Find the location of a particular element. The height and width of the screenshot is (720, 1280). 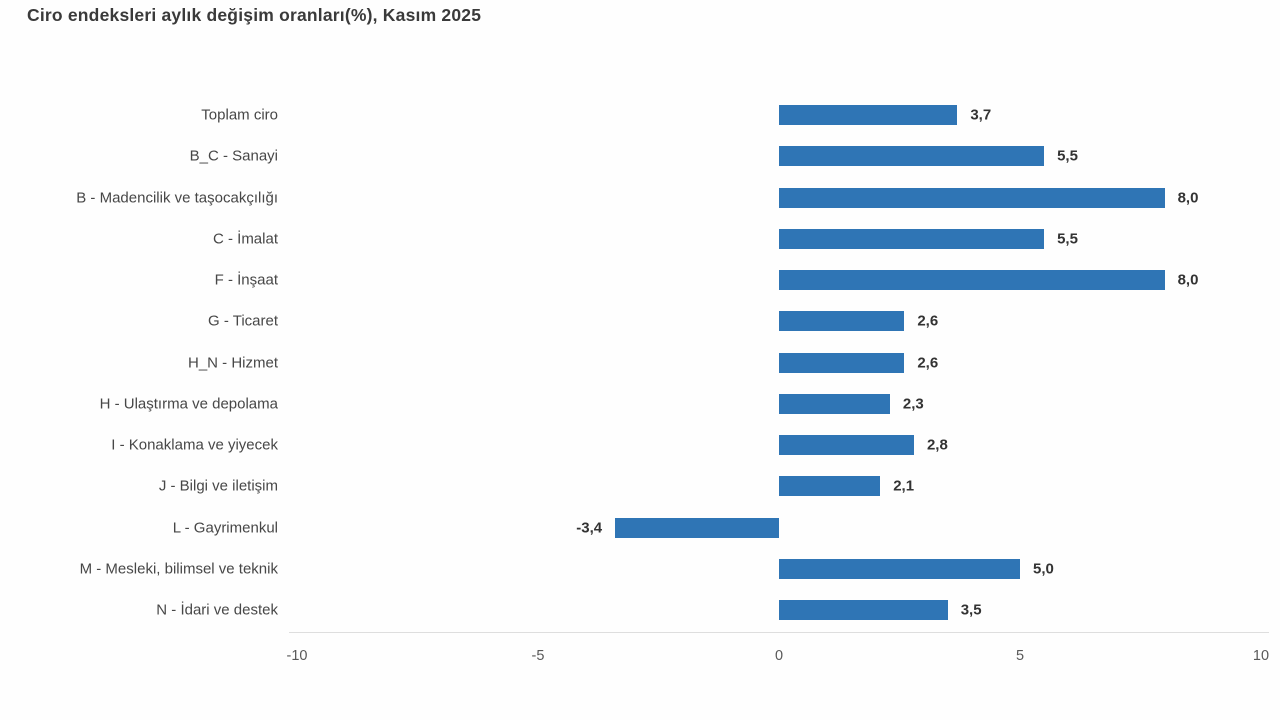

category-label: C - İmalat is located at coordinates (245, 239).